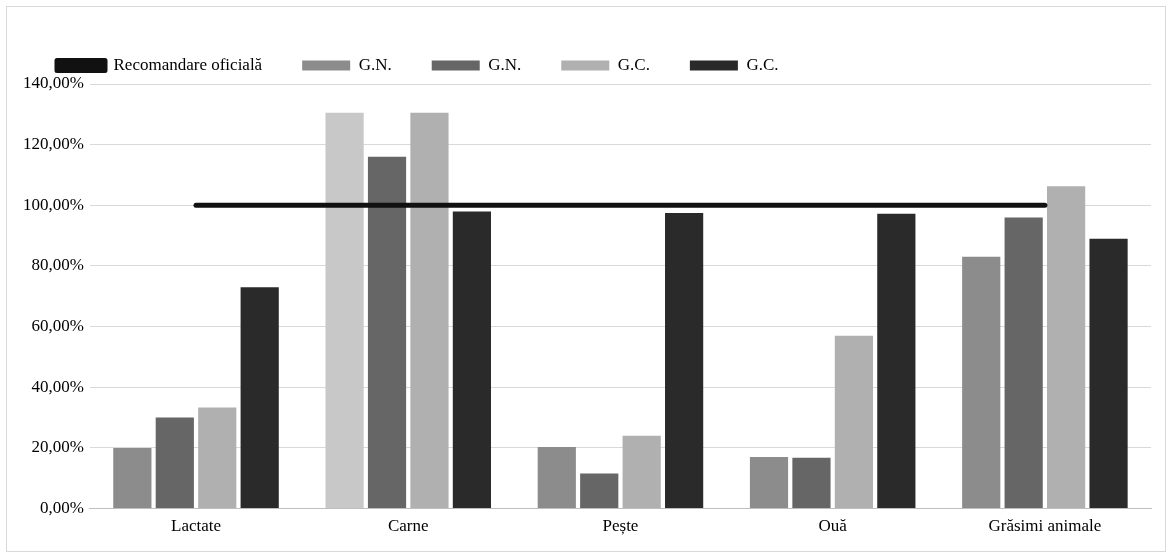 The width and height of the screenshot is (1172, 558). I want to click on y-tick-label: 120,00%, so click(53, 144).